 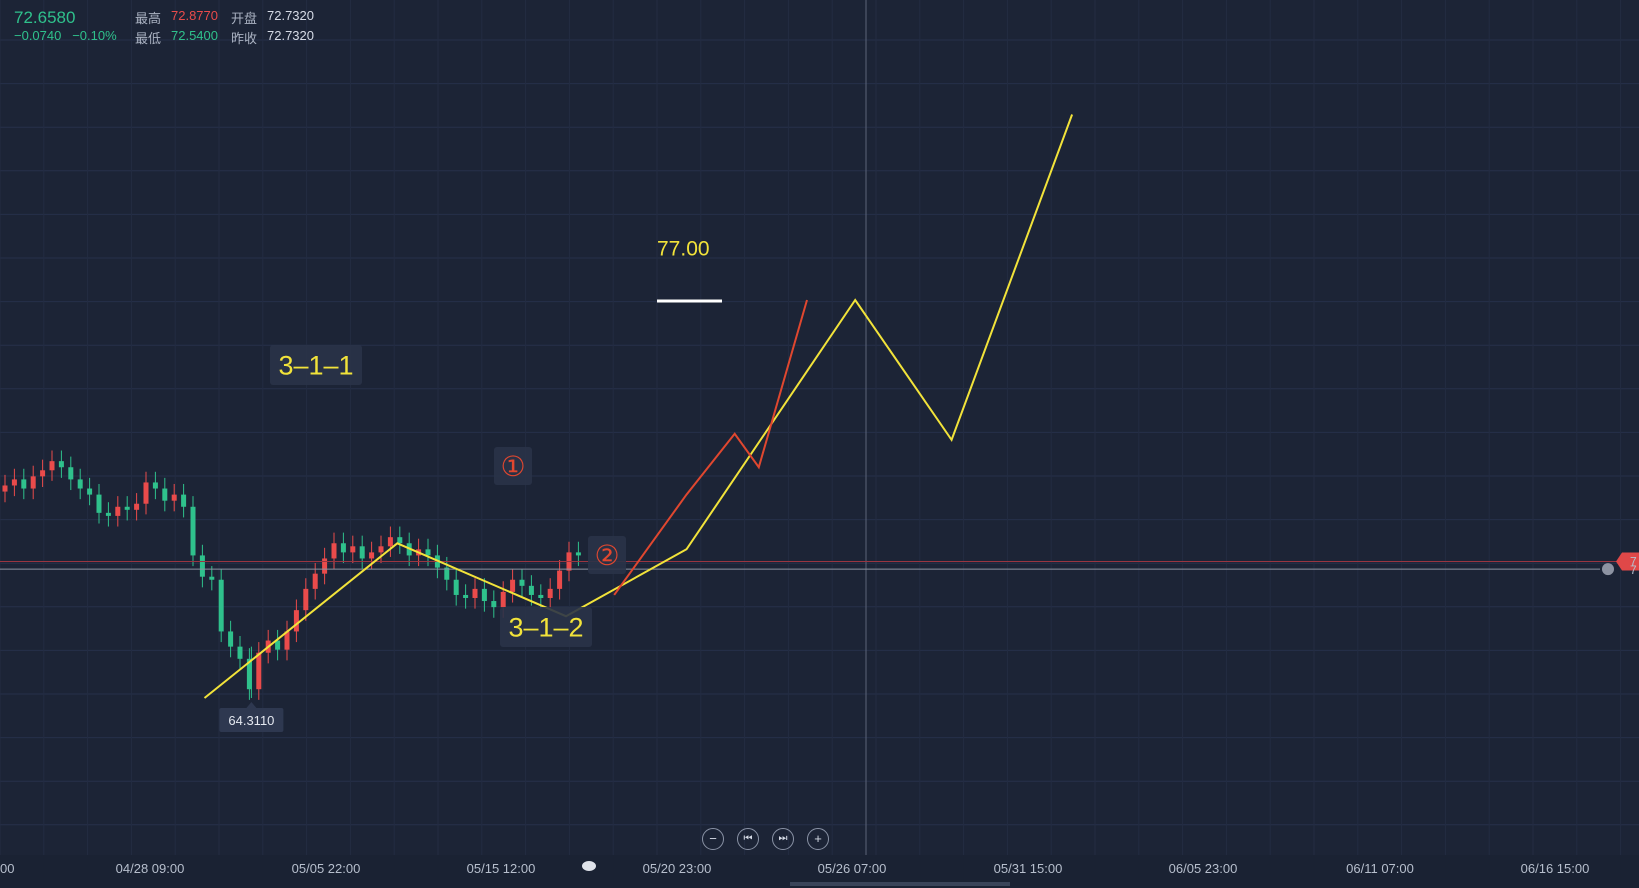 What do you see at coordinates (326, 868) in the screenshot?
I see `x-tick-label: 05/05 22:00` at bounding box center [326, 868].